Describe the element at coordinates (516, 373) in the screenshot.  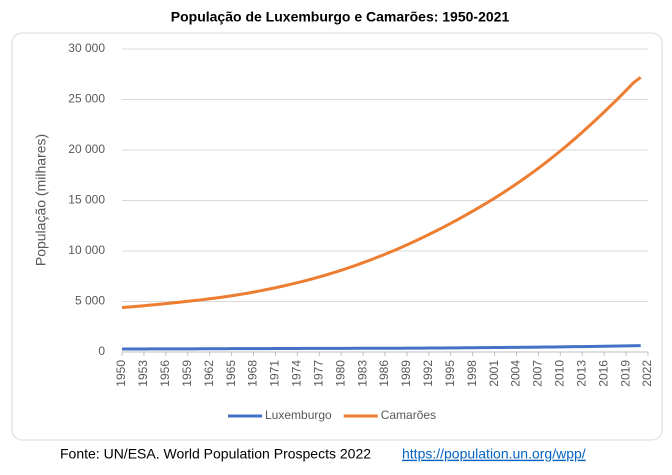
I see `x-tick-label: 2004` at that location.